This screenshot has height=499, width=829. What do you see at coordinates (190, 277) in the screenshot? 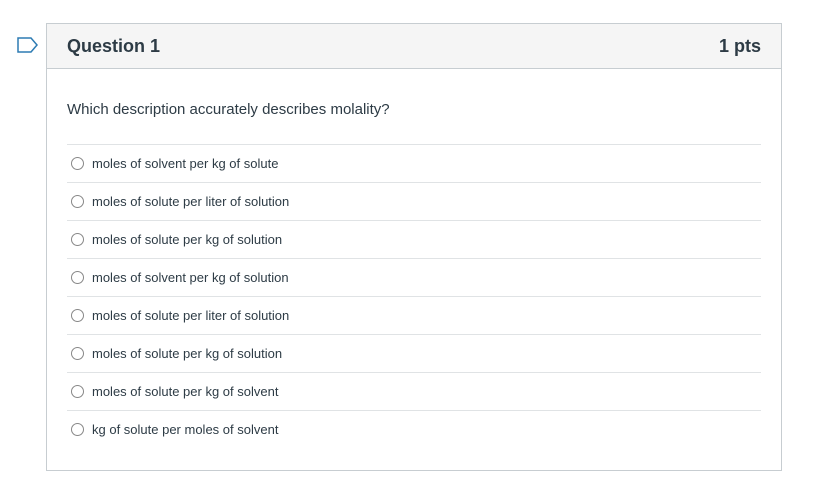
I see `answer-text: moles of solvent per kg of solution` at bounding box center [190, 277].